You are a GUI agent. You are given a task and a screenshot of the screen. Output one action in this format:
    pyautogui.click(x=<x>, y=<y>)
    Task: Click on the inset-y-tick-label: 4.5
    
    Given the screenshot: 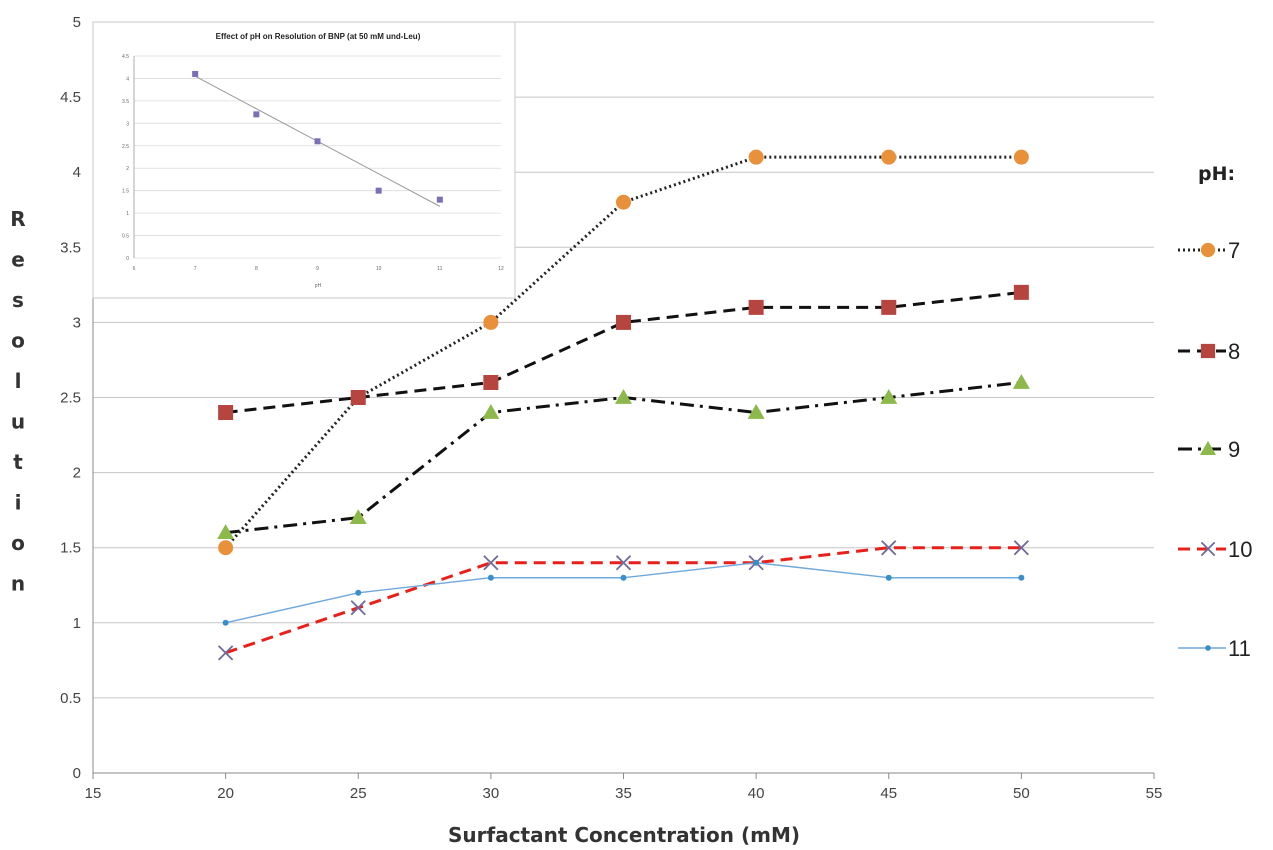 What is the action you would take?
    pyautogui.click(x=125, y=57)
    